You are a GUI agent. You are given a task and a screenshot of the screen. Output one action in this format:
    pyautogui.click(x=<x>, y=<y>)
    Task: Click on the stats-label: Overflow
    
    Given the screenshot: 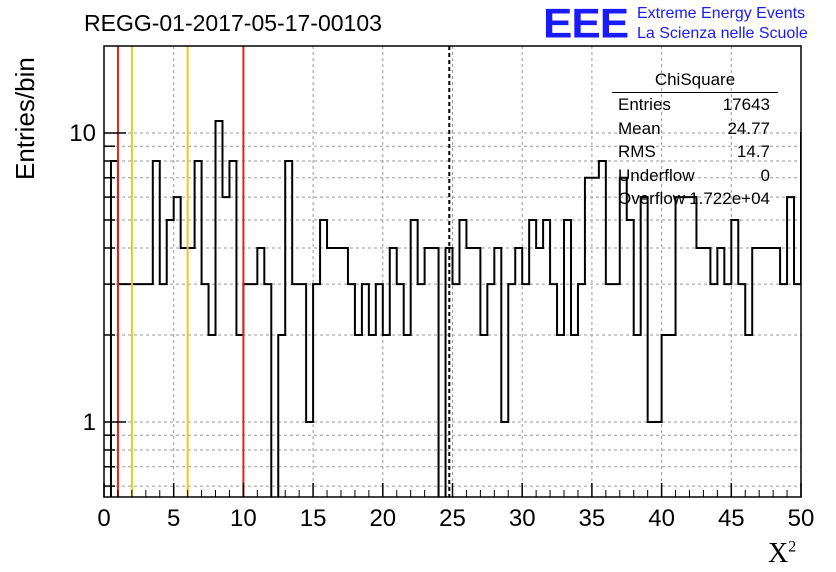 What is the action you would take?
    pyautogui.click(x=652, y=198)
    